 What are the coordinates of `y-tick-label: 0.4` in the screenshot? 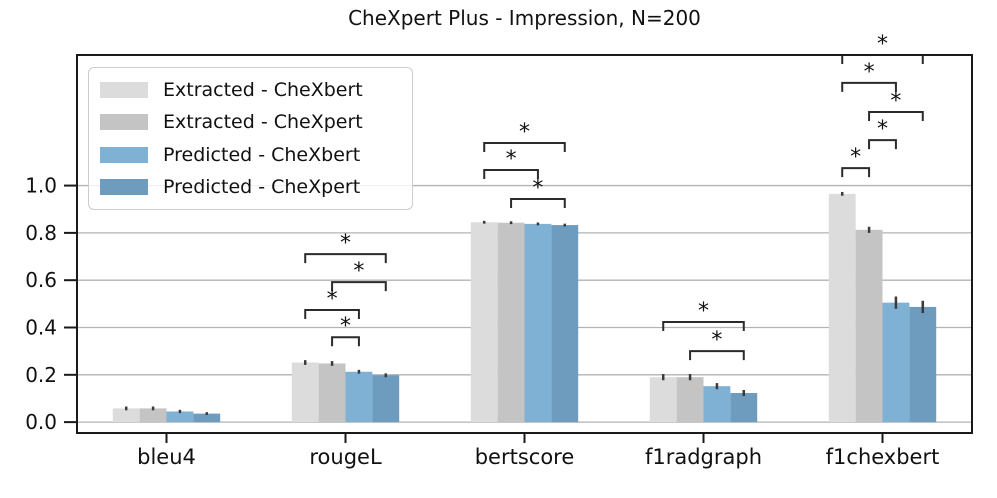 It's located at (41, 328).